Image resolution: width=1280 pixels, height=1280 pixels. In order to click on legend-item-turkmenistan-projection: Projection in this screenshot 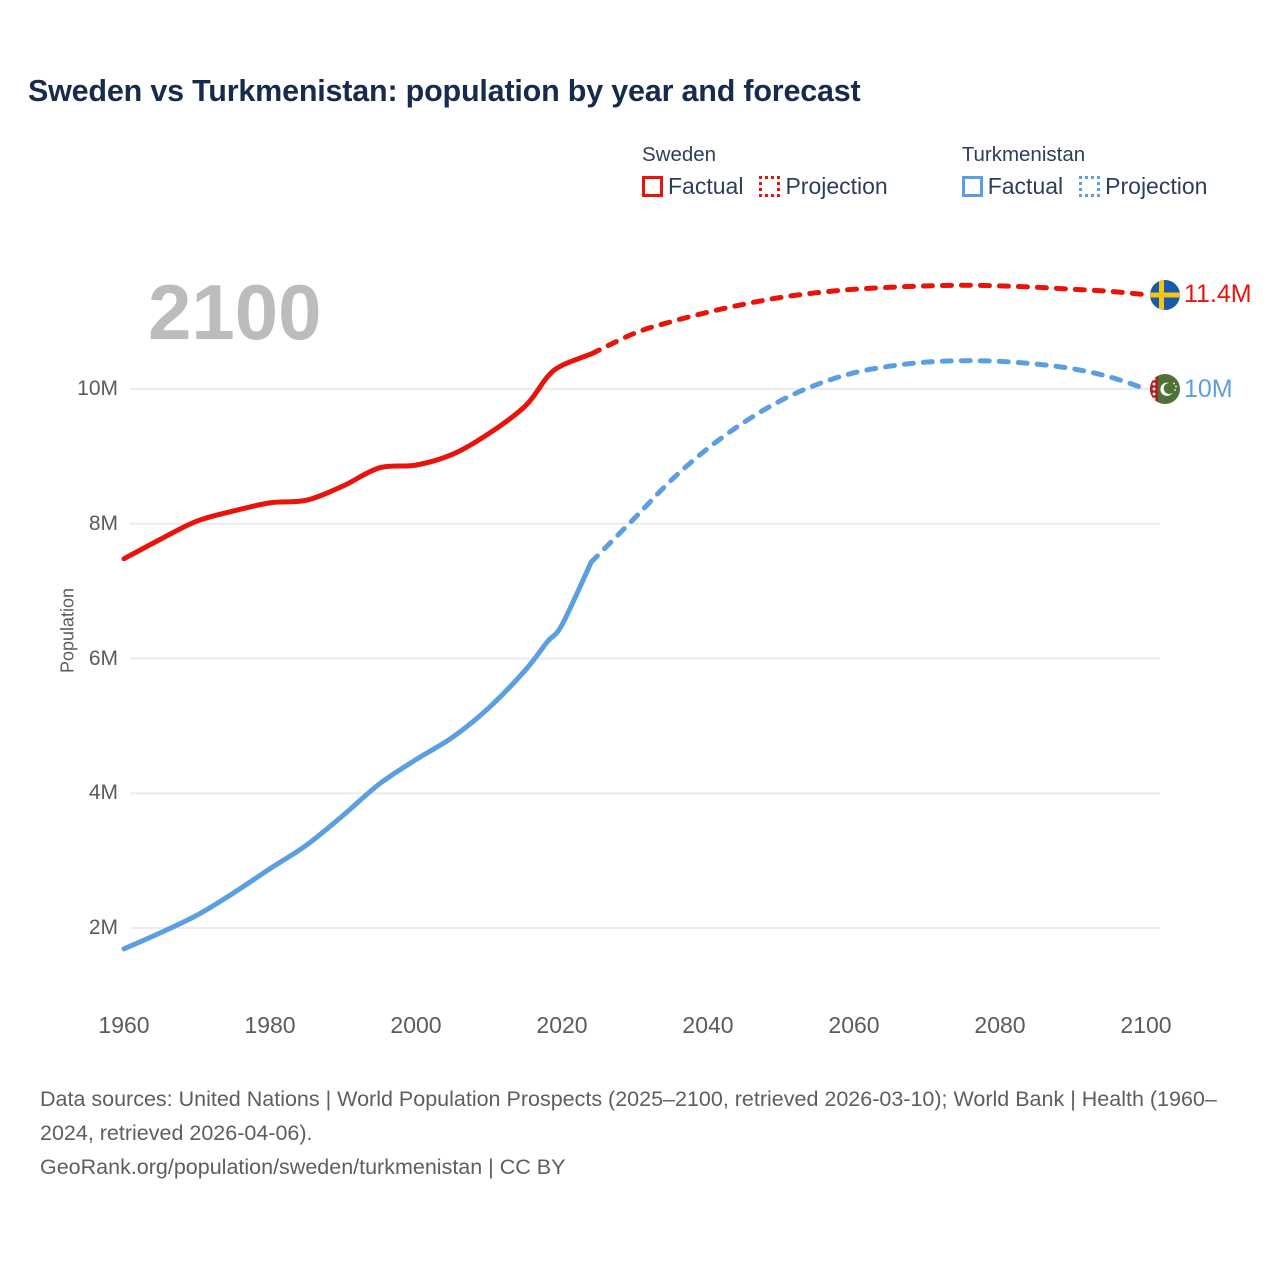, I will do `click(1143, 186)`.